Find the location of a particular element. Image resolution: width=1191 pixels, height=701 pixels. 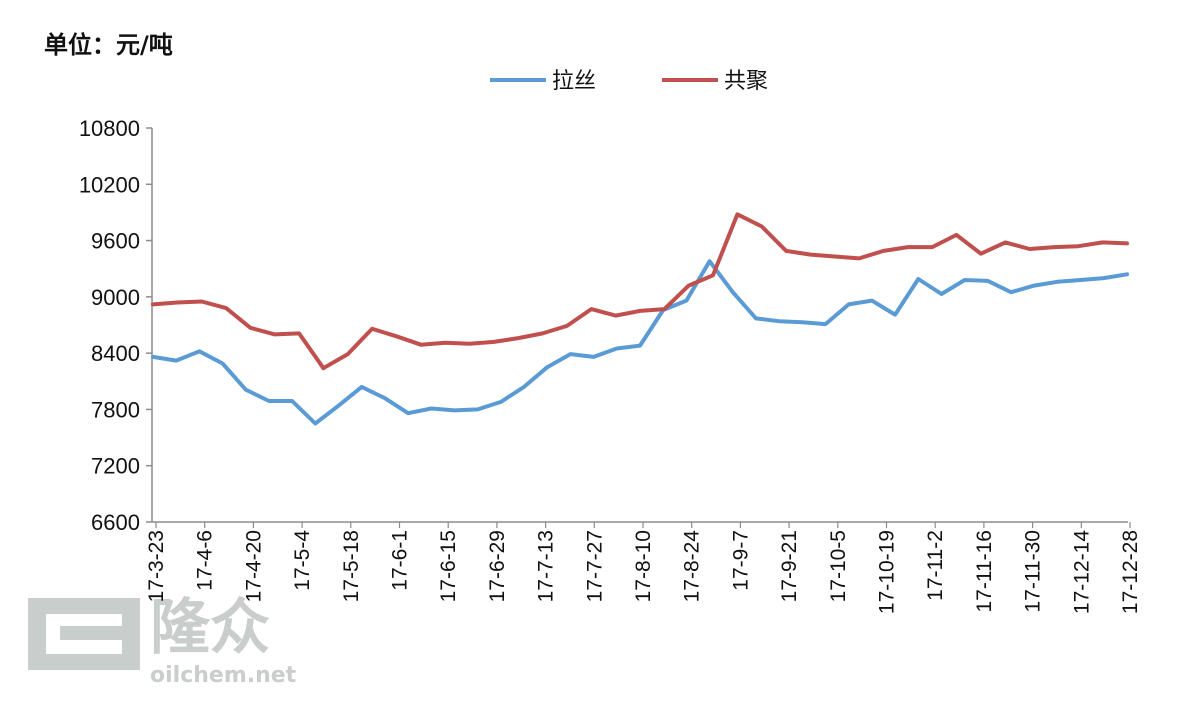

legend: 拉丝 共聚 is located at coordinates (629, 81).